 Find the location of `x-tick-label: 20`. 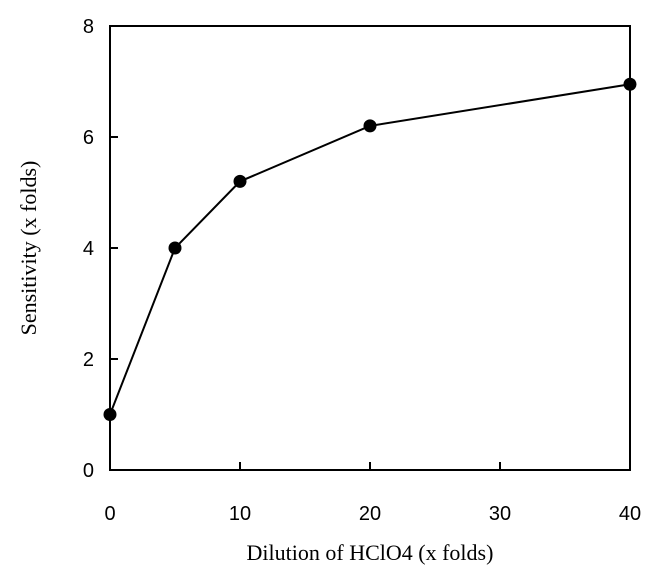

x-tick-label: 20 is located at coordinates (370, 514).